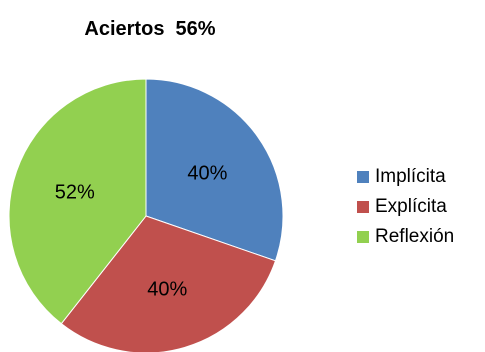  Describe the element at coordinates (363, 177) in the screenshot. I see `legend-swatch-implicita` at that location.